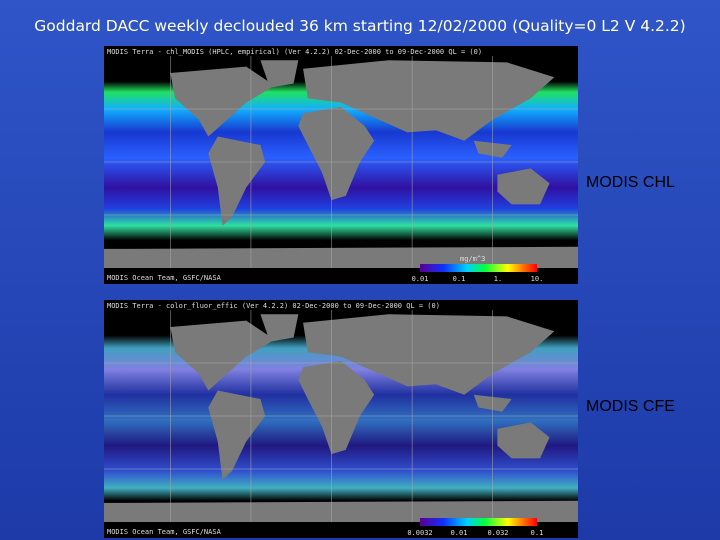  I want to click on panel-label: MODIS CHL, so click(630, 182).